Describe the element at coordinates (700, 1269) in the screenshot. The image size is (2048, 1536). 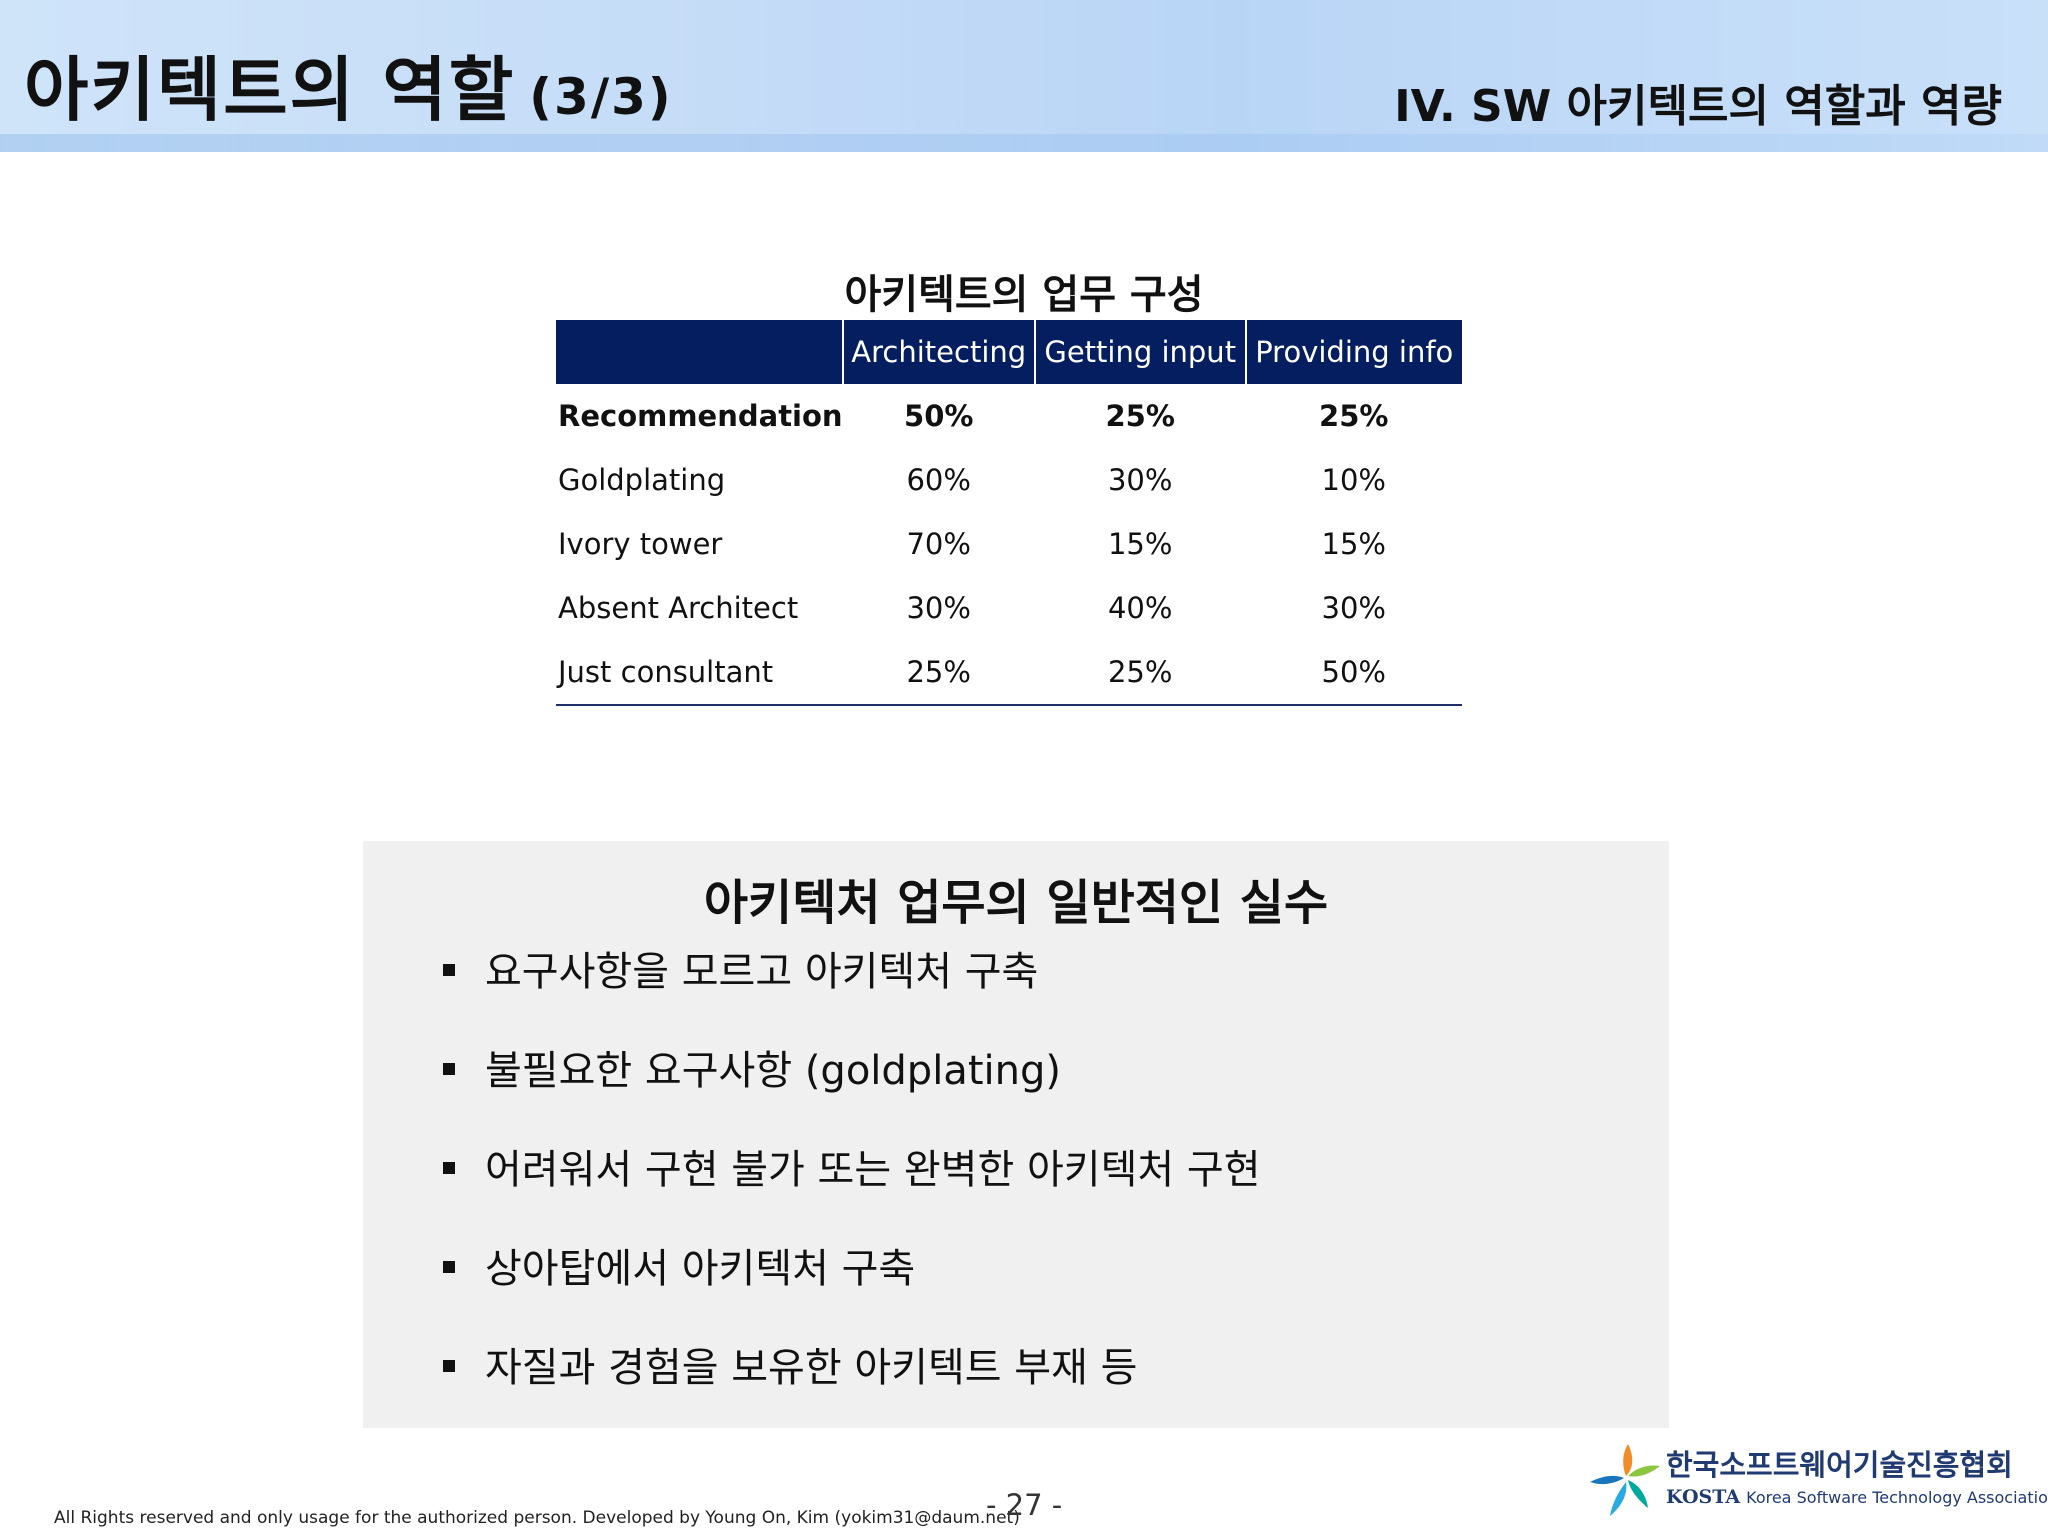
I see `list-item-text: 상아탑에서 아키텍처 구축` at that location.